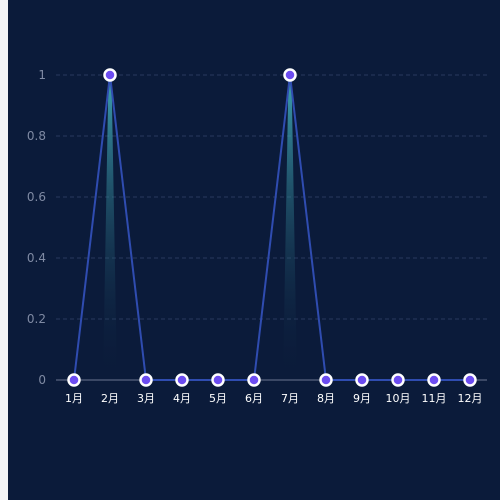  I want to click on x-tick-label: 1月, so click(74, 398).